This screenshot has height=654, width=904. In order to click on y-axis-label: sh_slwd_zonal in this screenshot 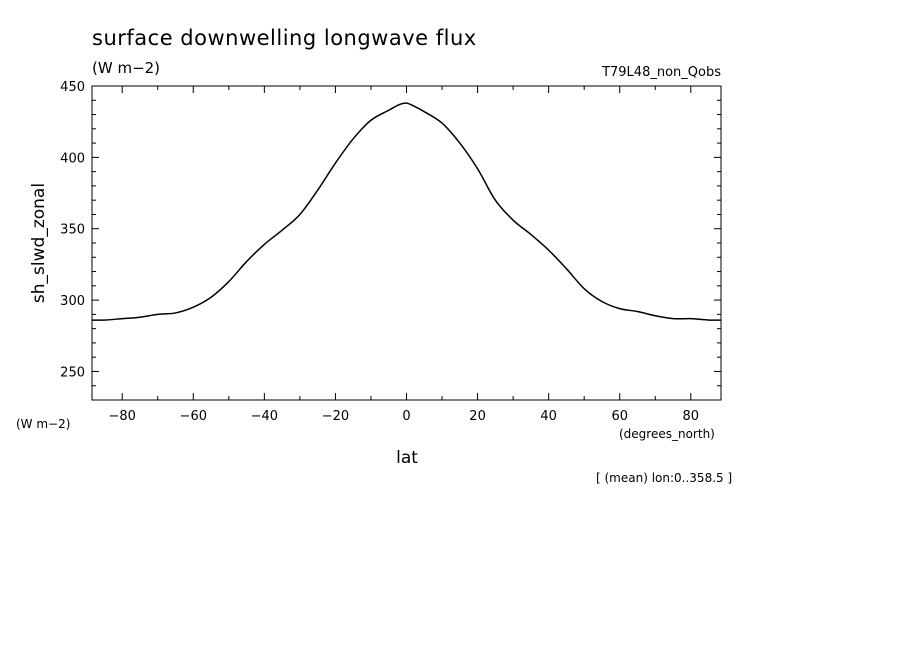, I will do `click(39, 243)`.